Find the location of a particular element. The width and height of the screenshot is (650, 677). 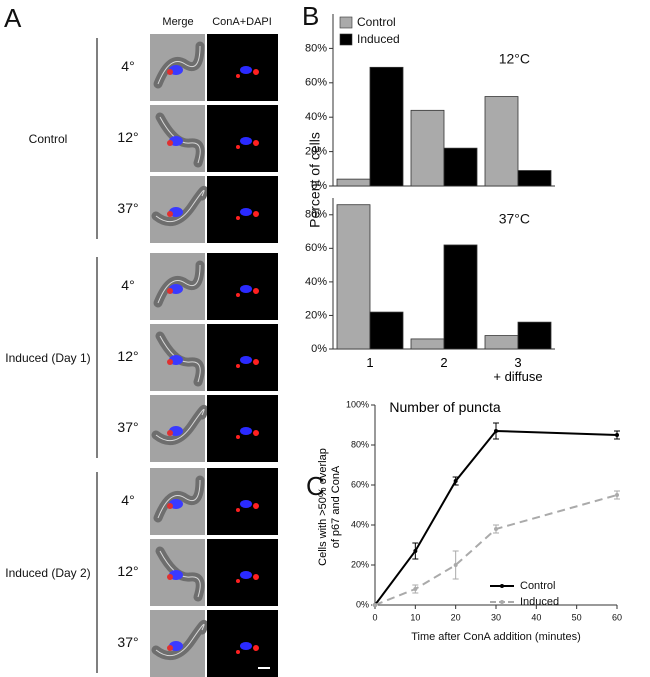

x-tick-label: 20 is located at coordinates (456, 617).